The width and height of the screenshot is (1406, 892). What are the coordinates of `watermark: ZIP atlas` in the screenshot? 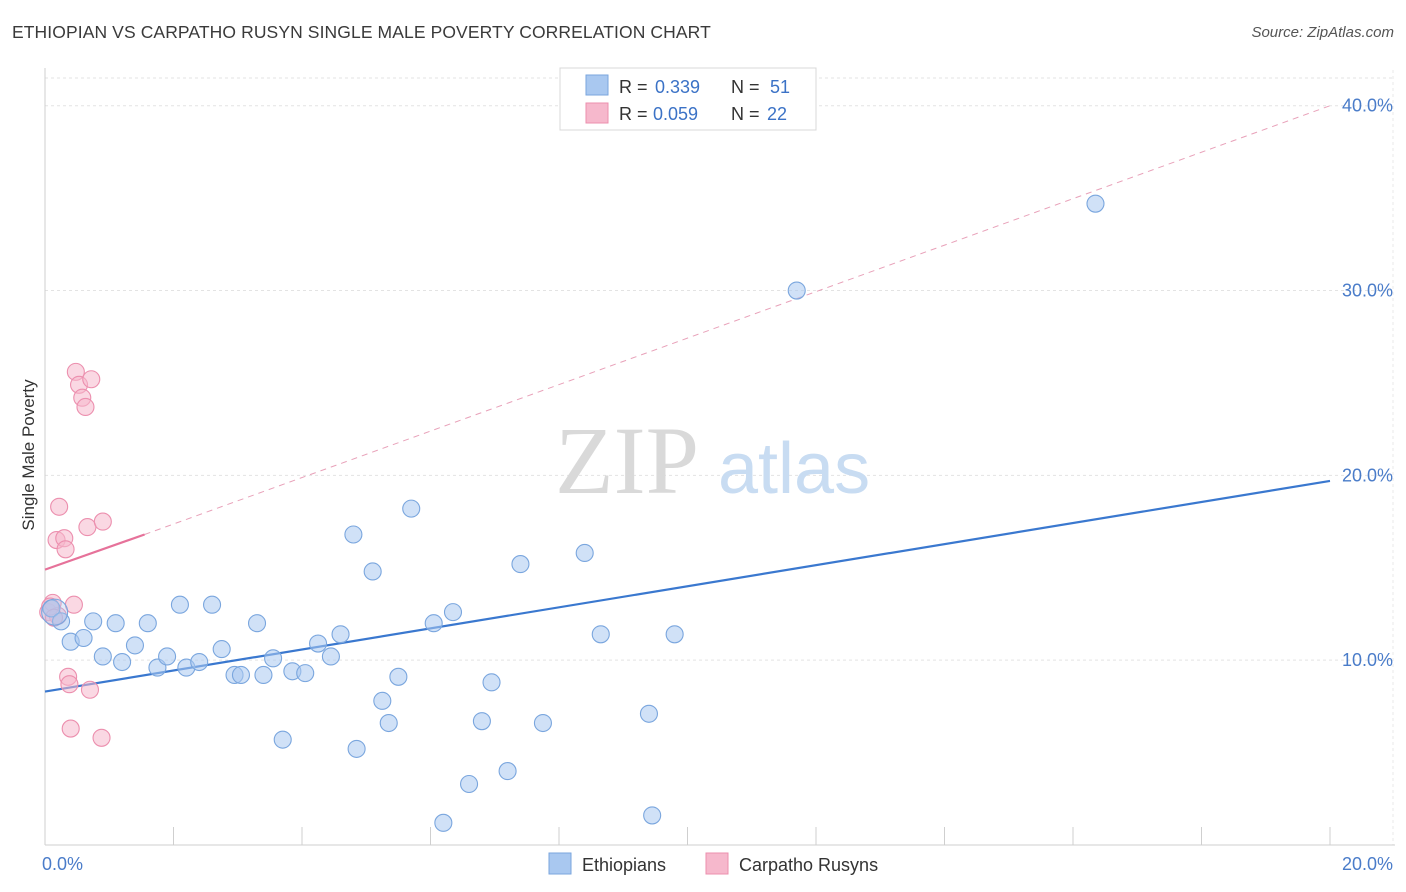 It's located at (712, 460).